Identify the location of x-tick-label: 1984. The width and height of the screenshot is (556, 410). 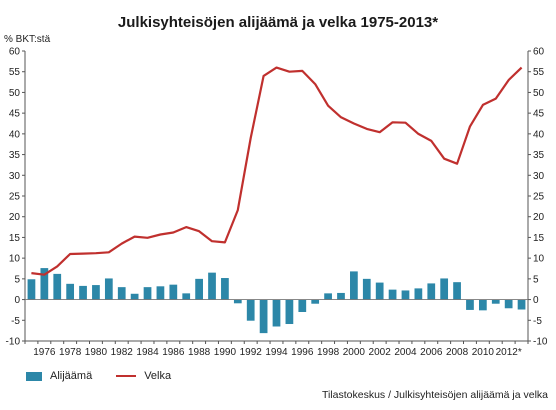
(147, 352).